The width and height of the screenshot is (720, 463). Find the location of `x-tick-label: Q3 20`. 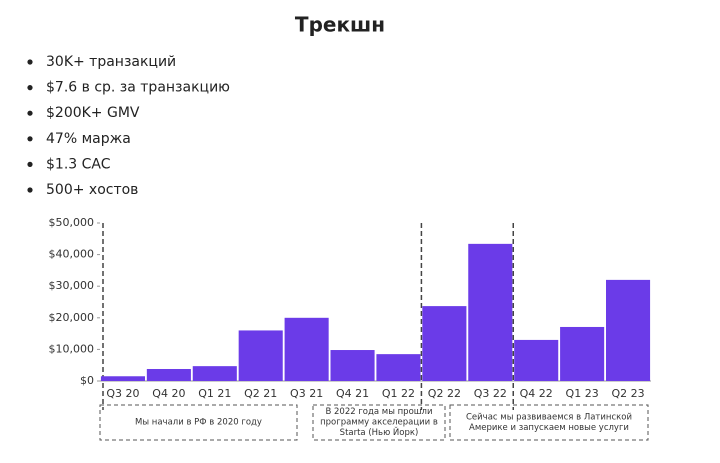

x-tick-label: Q3 20 is located at coordinates (122, 393).